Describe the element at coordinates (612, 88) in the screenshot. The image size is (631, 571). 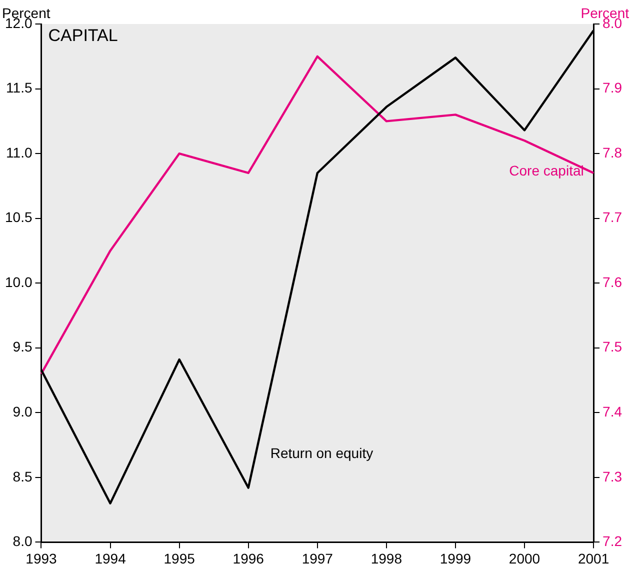
I see `y2-tick-label: 7.9` at that location.